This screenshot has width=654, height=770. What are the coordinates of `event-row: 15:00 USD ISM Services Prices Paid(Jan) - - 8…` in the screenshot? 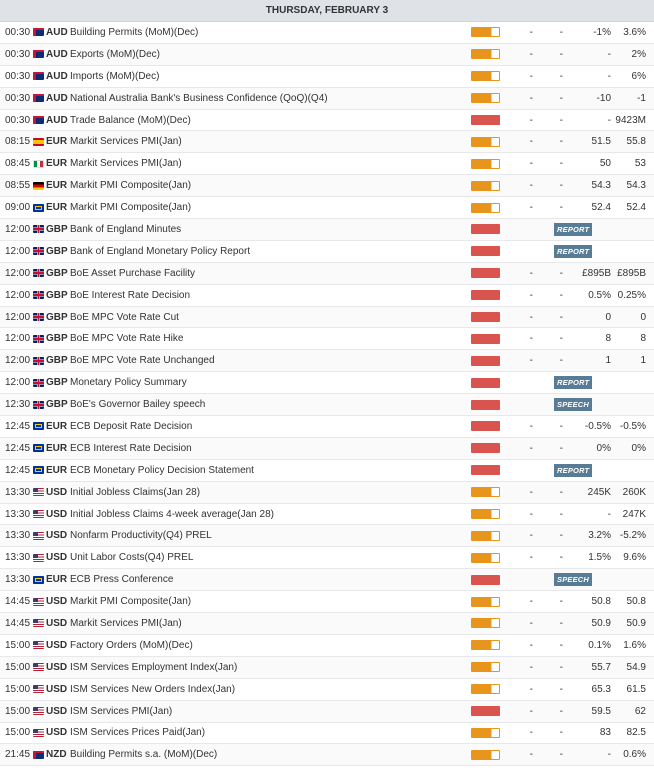 It's located at (327, 734).